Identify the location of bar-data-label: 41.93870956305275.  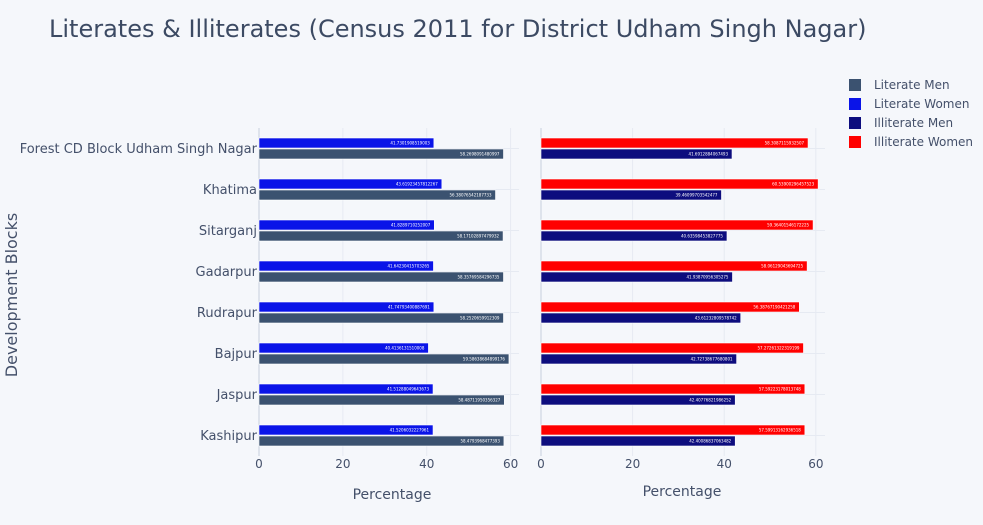
(707, 277).